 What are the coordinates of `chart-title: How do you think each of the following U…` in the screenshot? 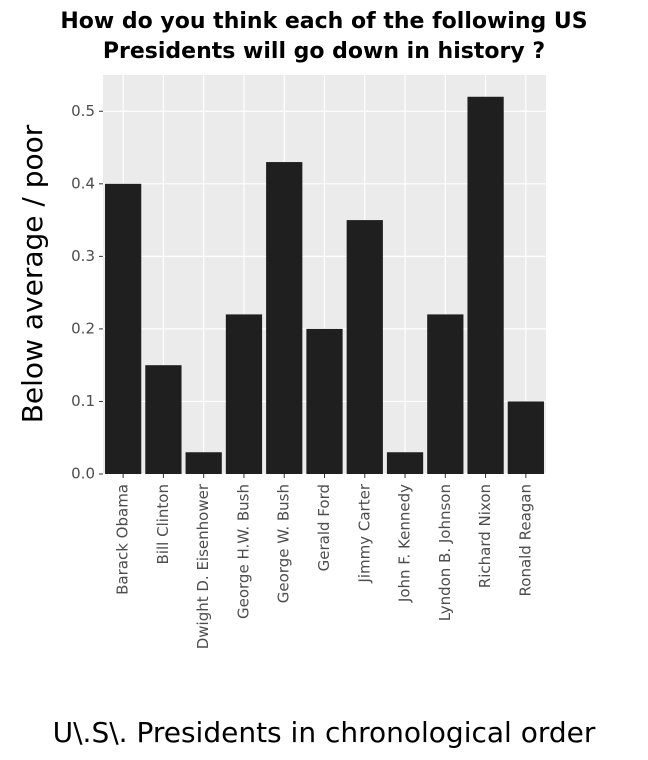 It's located at (323, 21).